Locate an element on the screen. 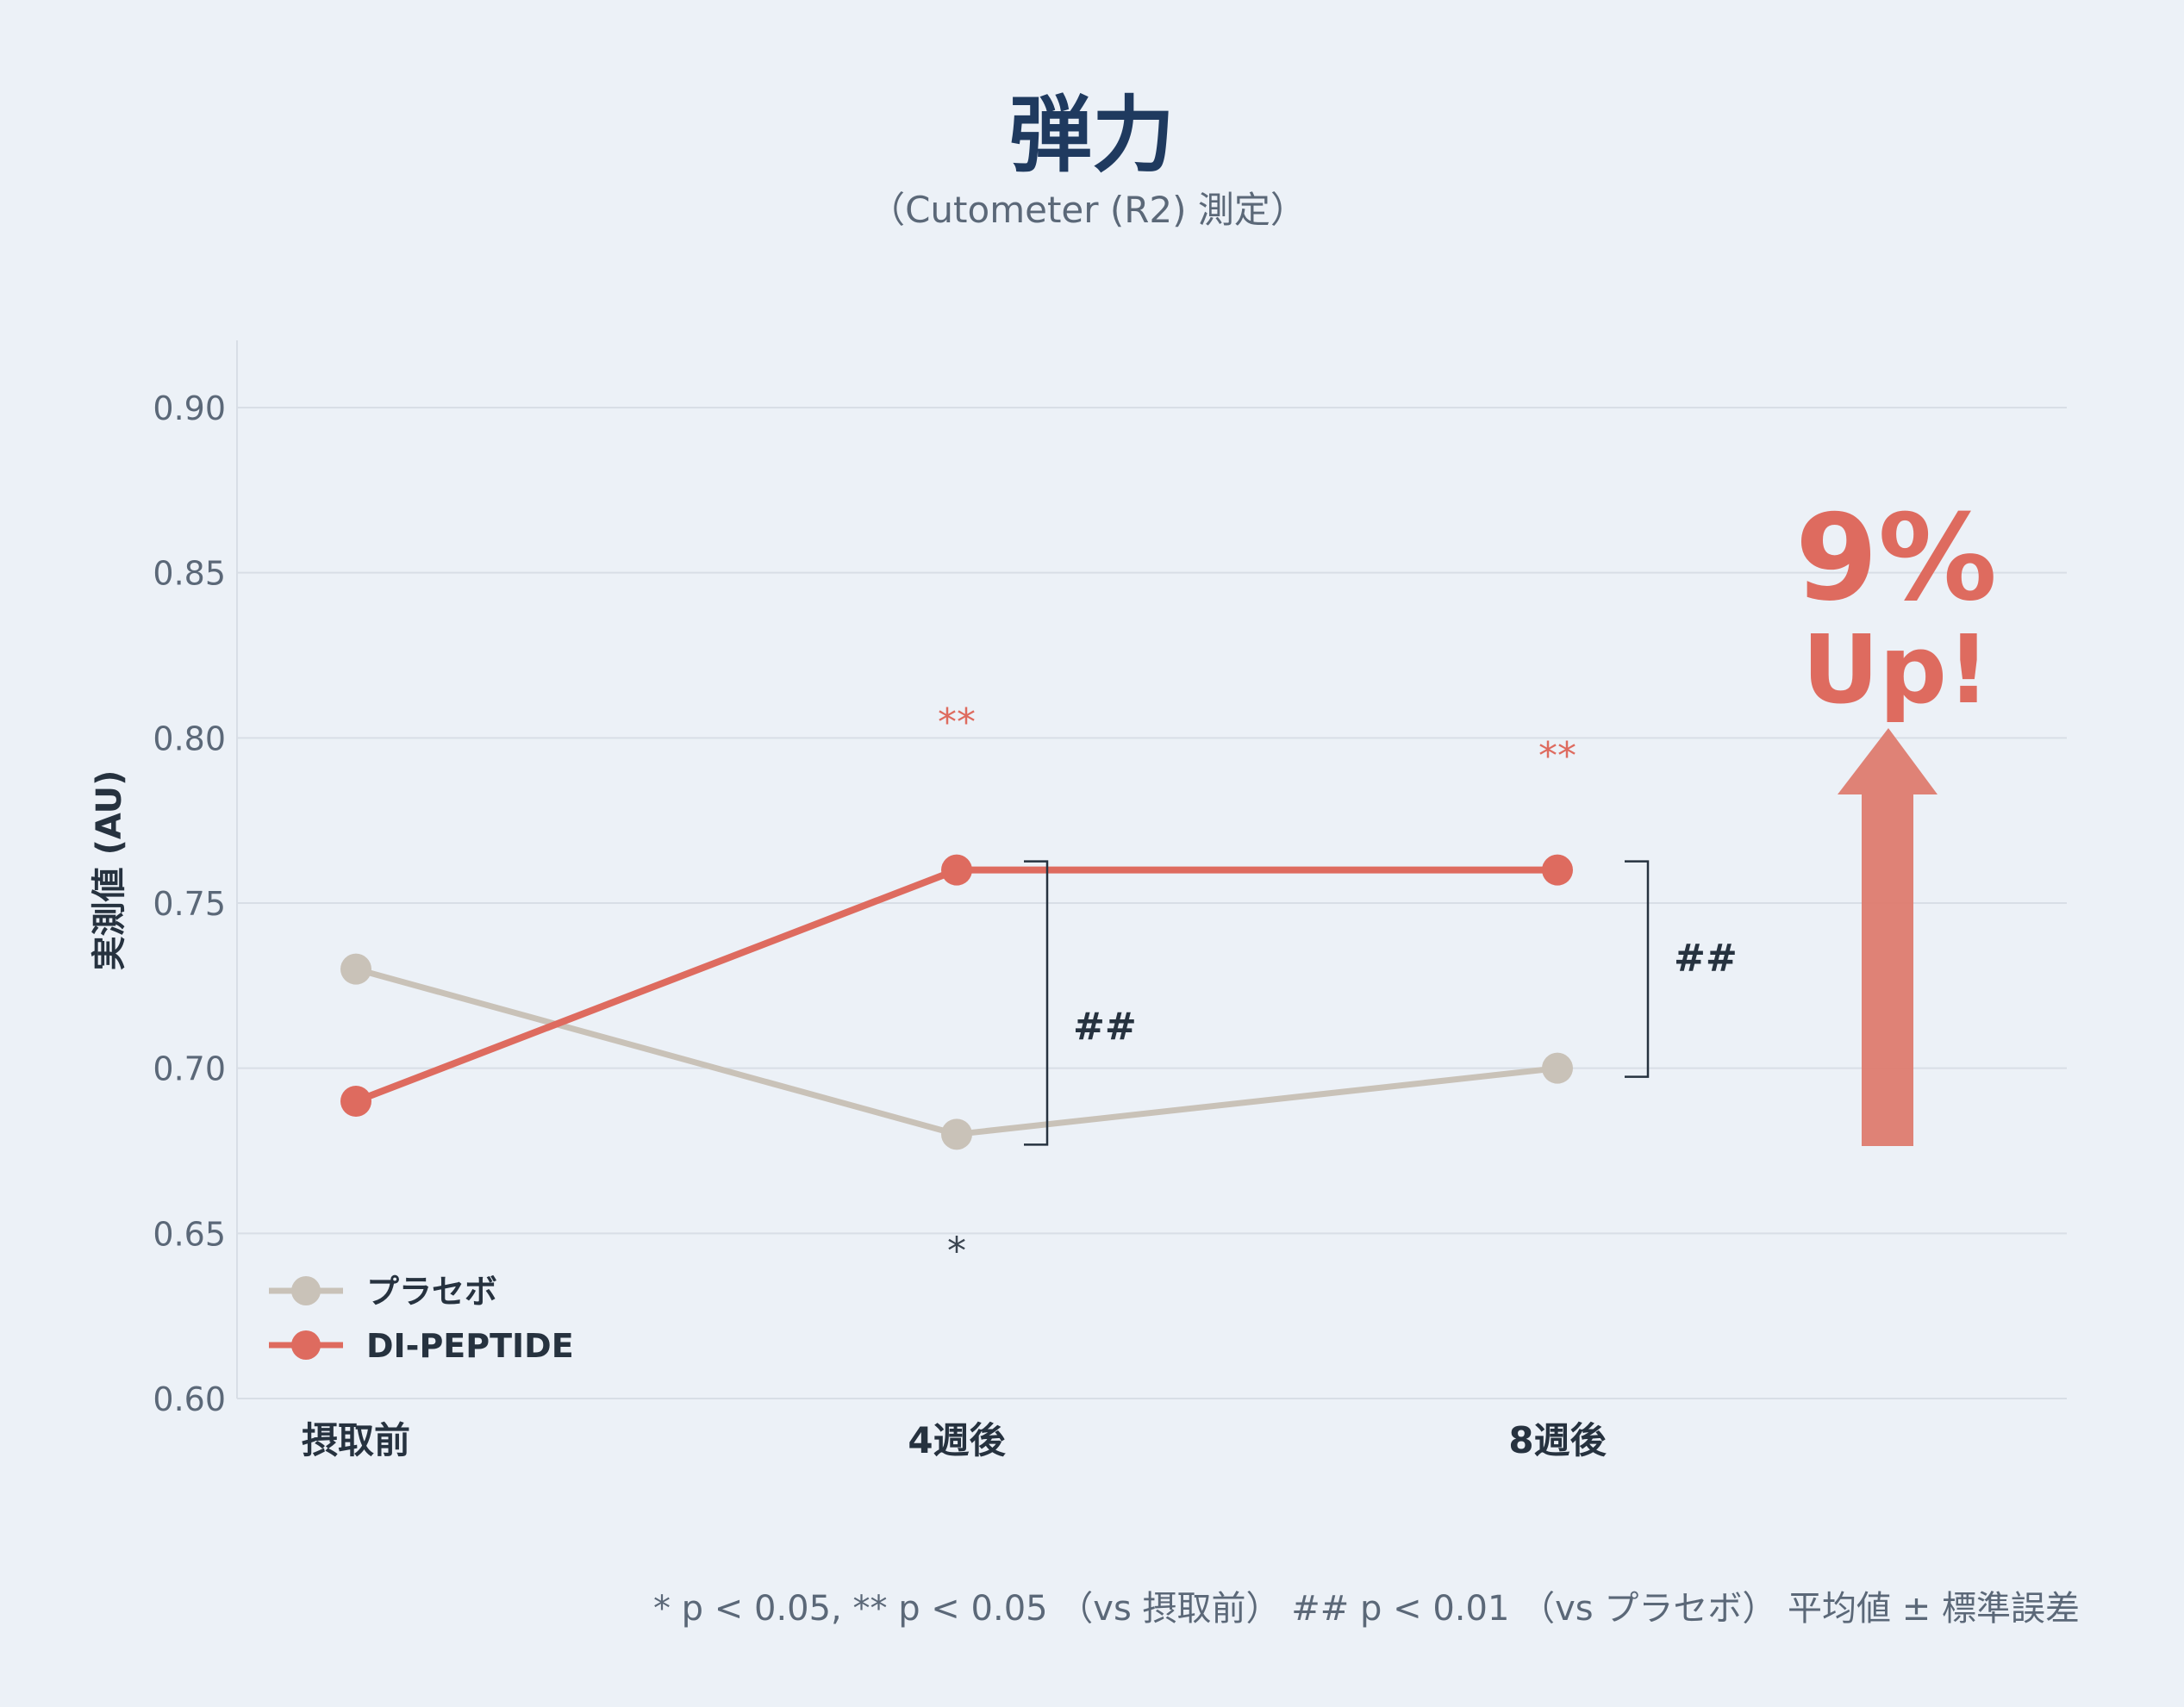 Image resolution: width=2184 pixels, height=1707 pixels. y-tick-label: 0.70 is located at coordinates (189, 1069).